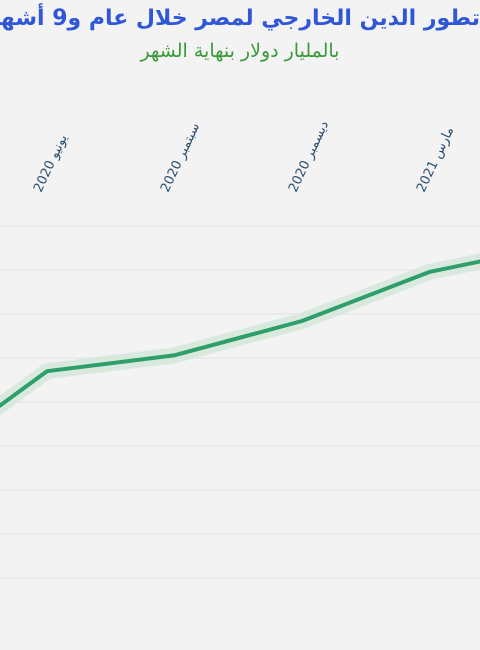 The height and width of the screenshot is (650, 480). What do you see at coordinates (180, 158) in the screenshot?
I see `x-tick-label: سبتمبر 2020` at bounding box center [180, 158].